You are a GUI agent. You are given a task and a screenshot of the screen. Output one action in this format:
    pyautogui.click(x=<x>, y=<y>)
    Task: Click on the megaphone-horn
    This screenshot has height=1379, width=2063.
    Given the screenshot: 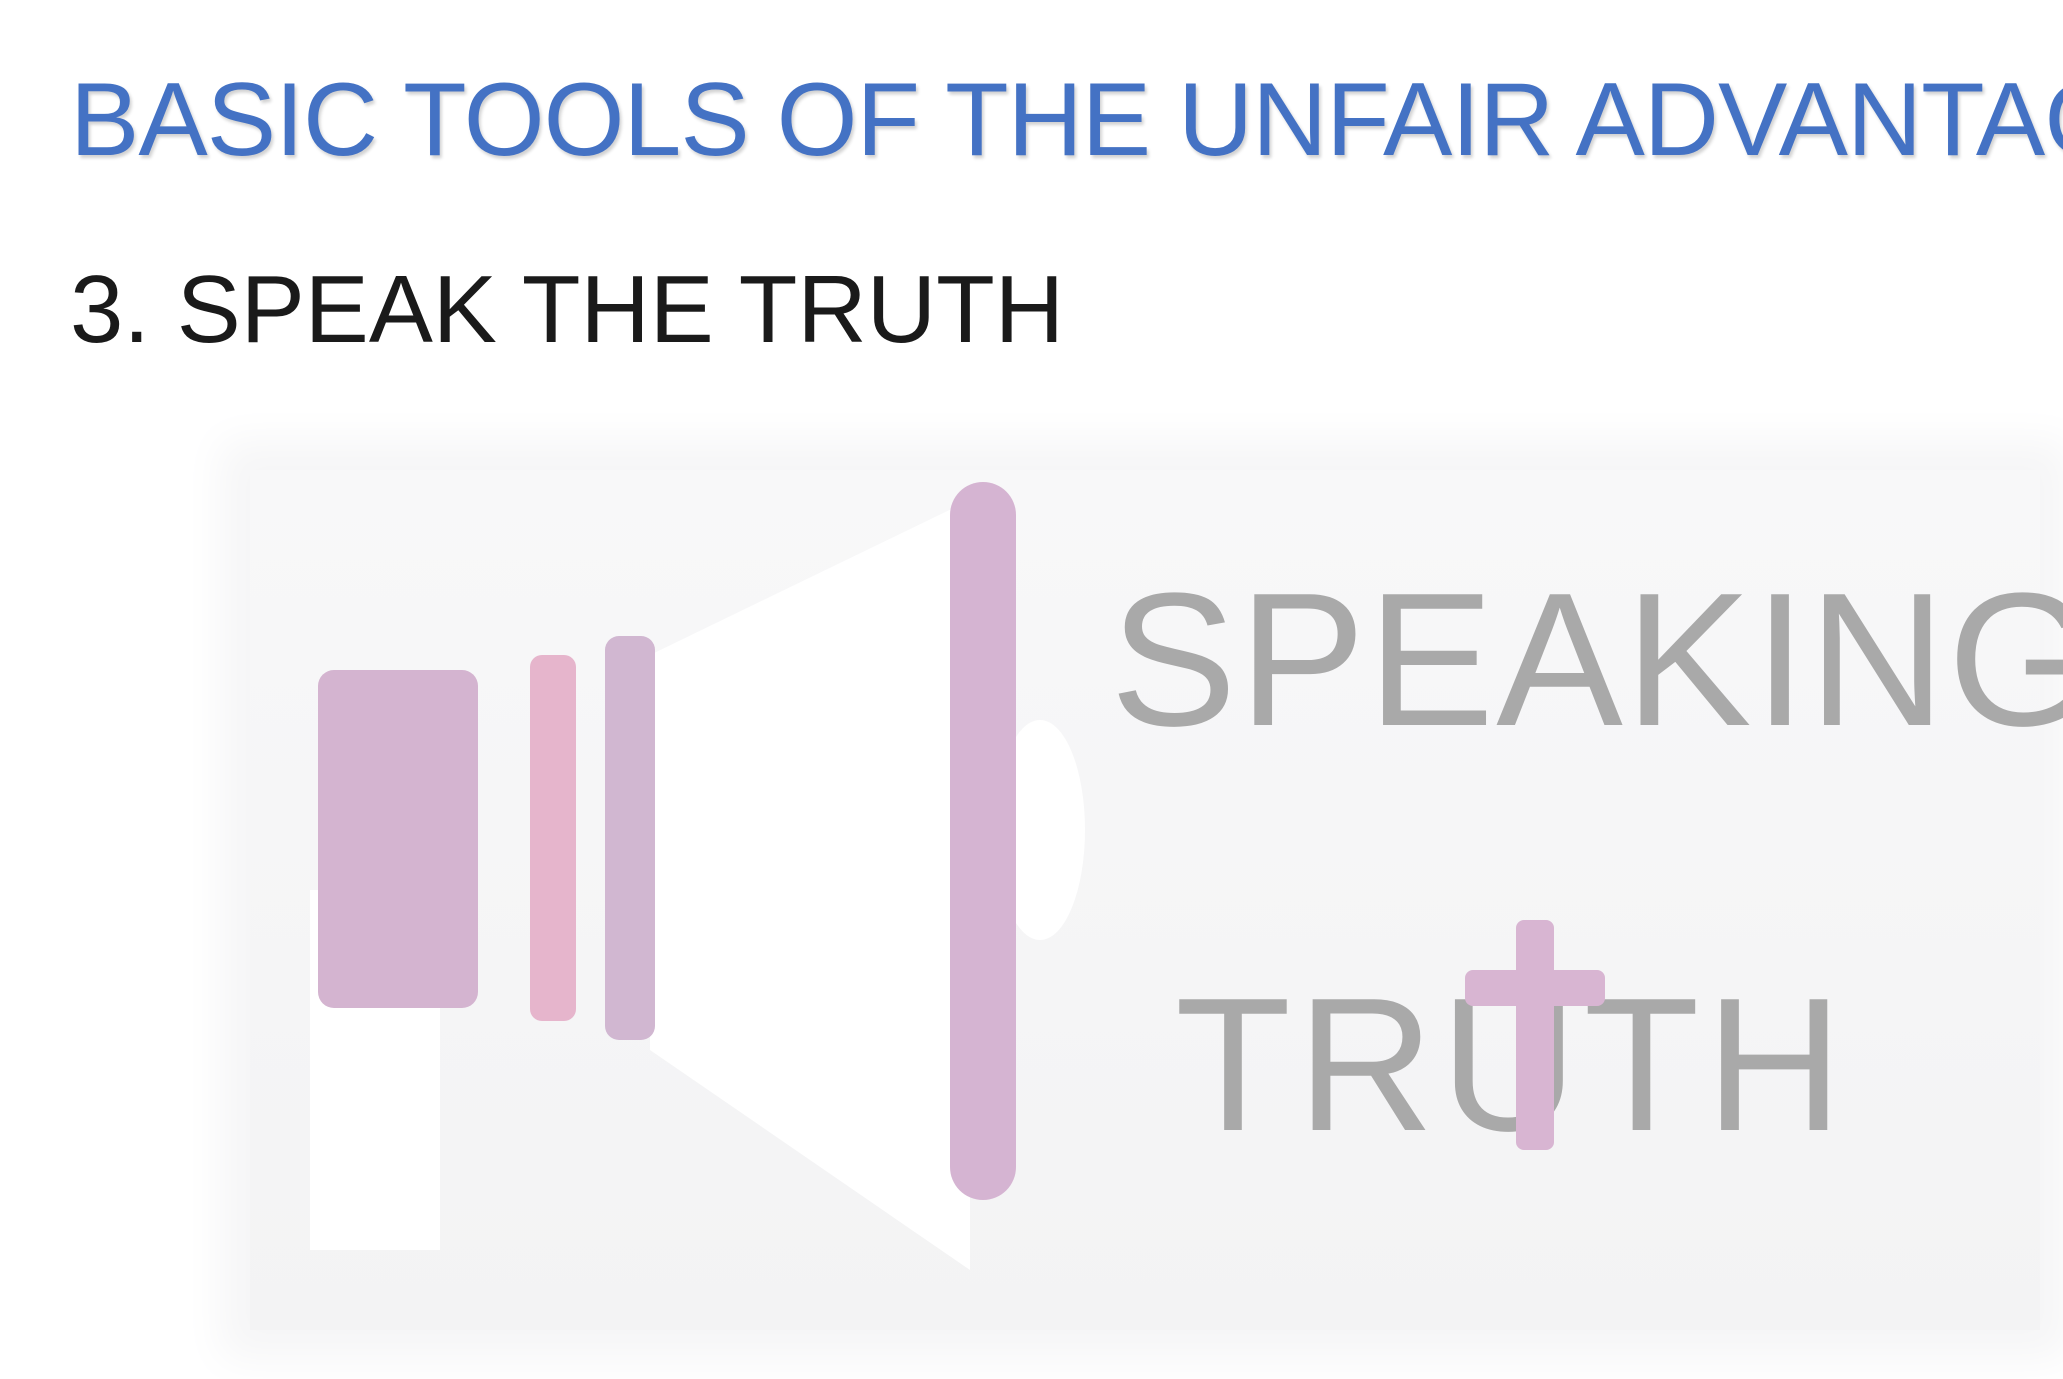 What is the action you would take?
    pyautogui.click(x=810, y=885)
    